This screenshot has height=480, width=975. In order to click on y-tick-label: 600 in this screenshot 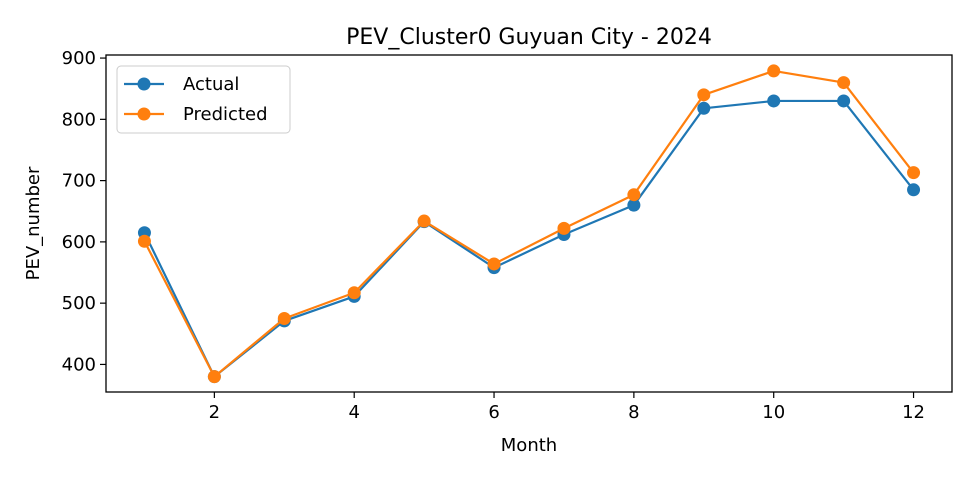, I will do `click(79, 242)`.